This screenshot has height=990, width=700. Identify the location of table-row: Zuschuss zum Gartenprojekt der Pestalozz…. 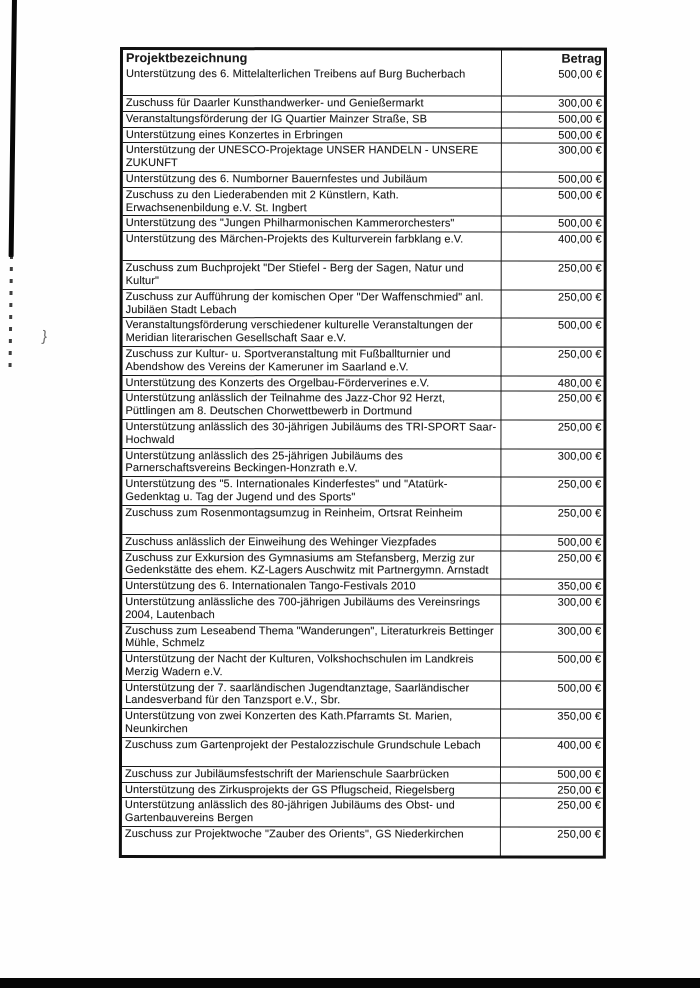
(362, 751).